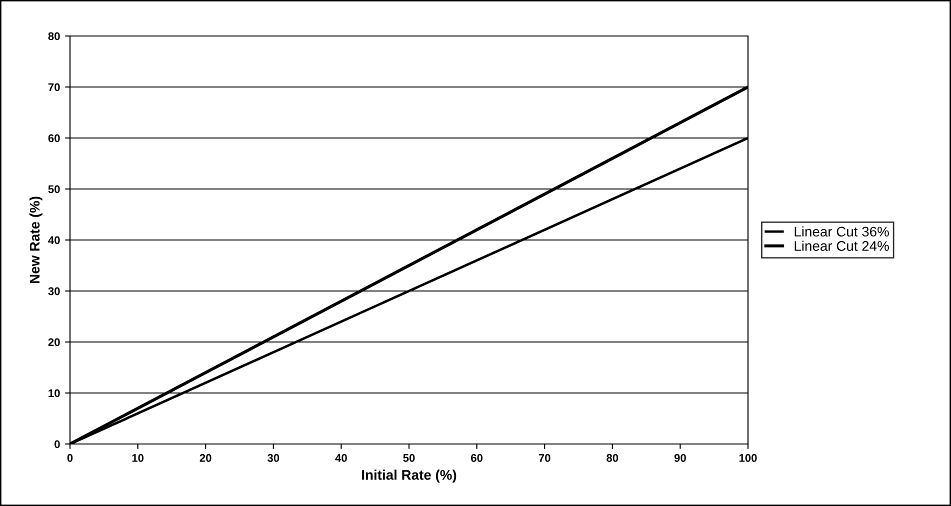 The image size is (951, 506). I want to click on x-axis-title: Initial Rate (%), so click(409, 476).